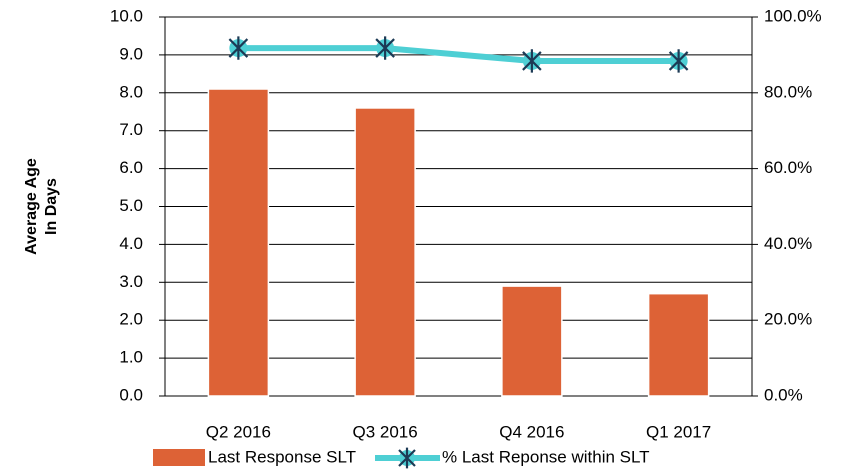 This screenshot has width=862, height=471. I want to click on x-tick-label: Q1 2017, so click(678, 431).